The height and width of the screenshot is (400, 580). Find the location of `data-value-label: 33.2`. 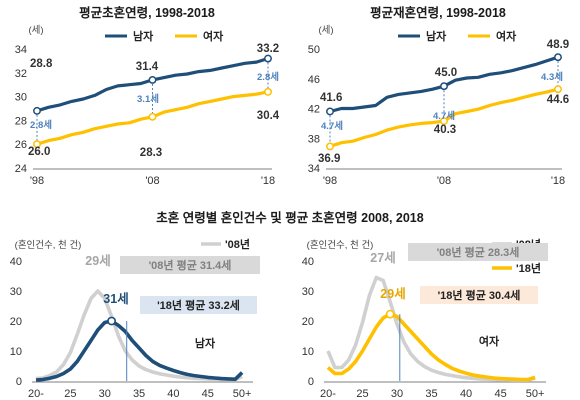

data-value-label: 33.2 is located at coordinates (268, 49).